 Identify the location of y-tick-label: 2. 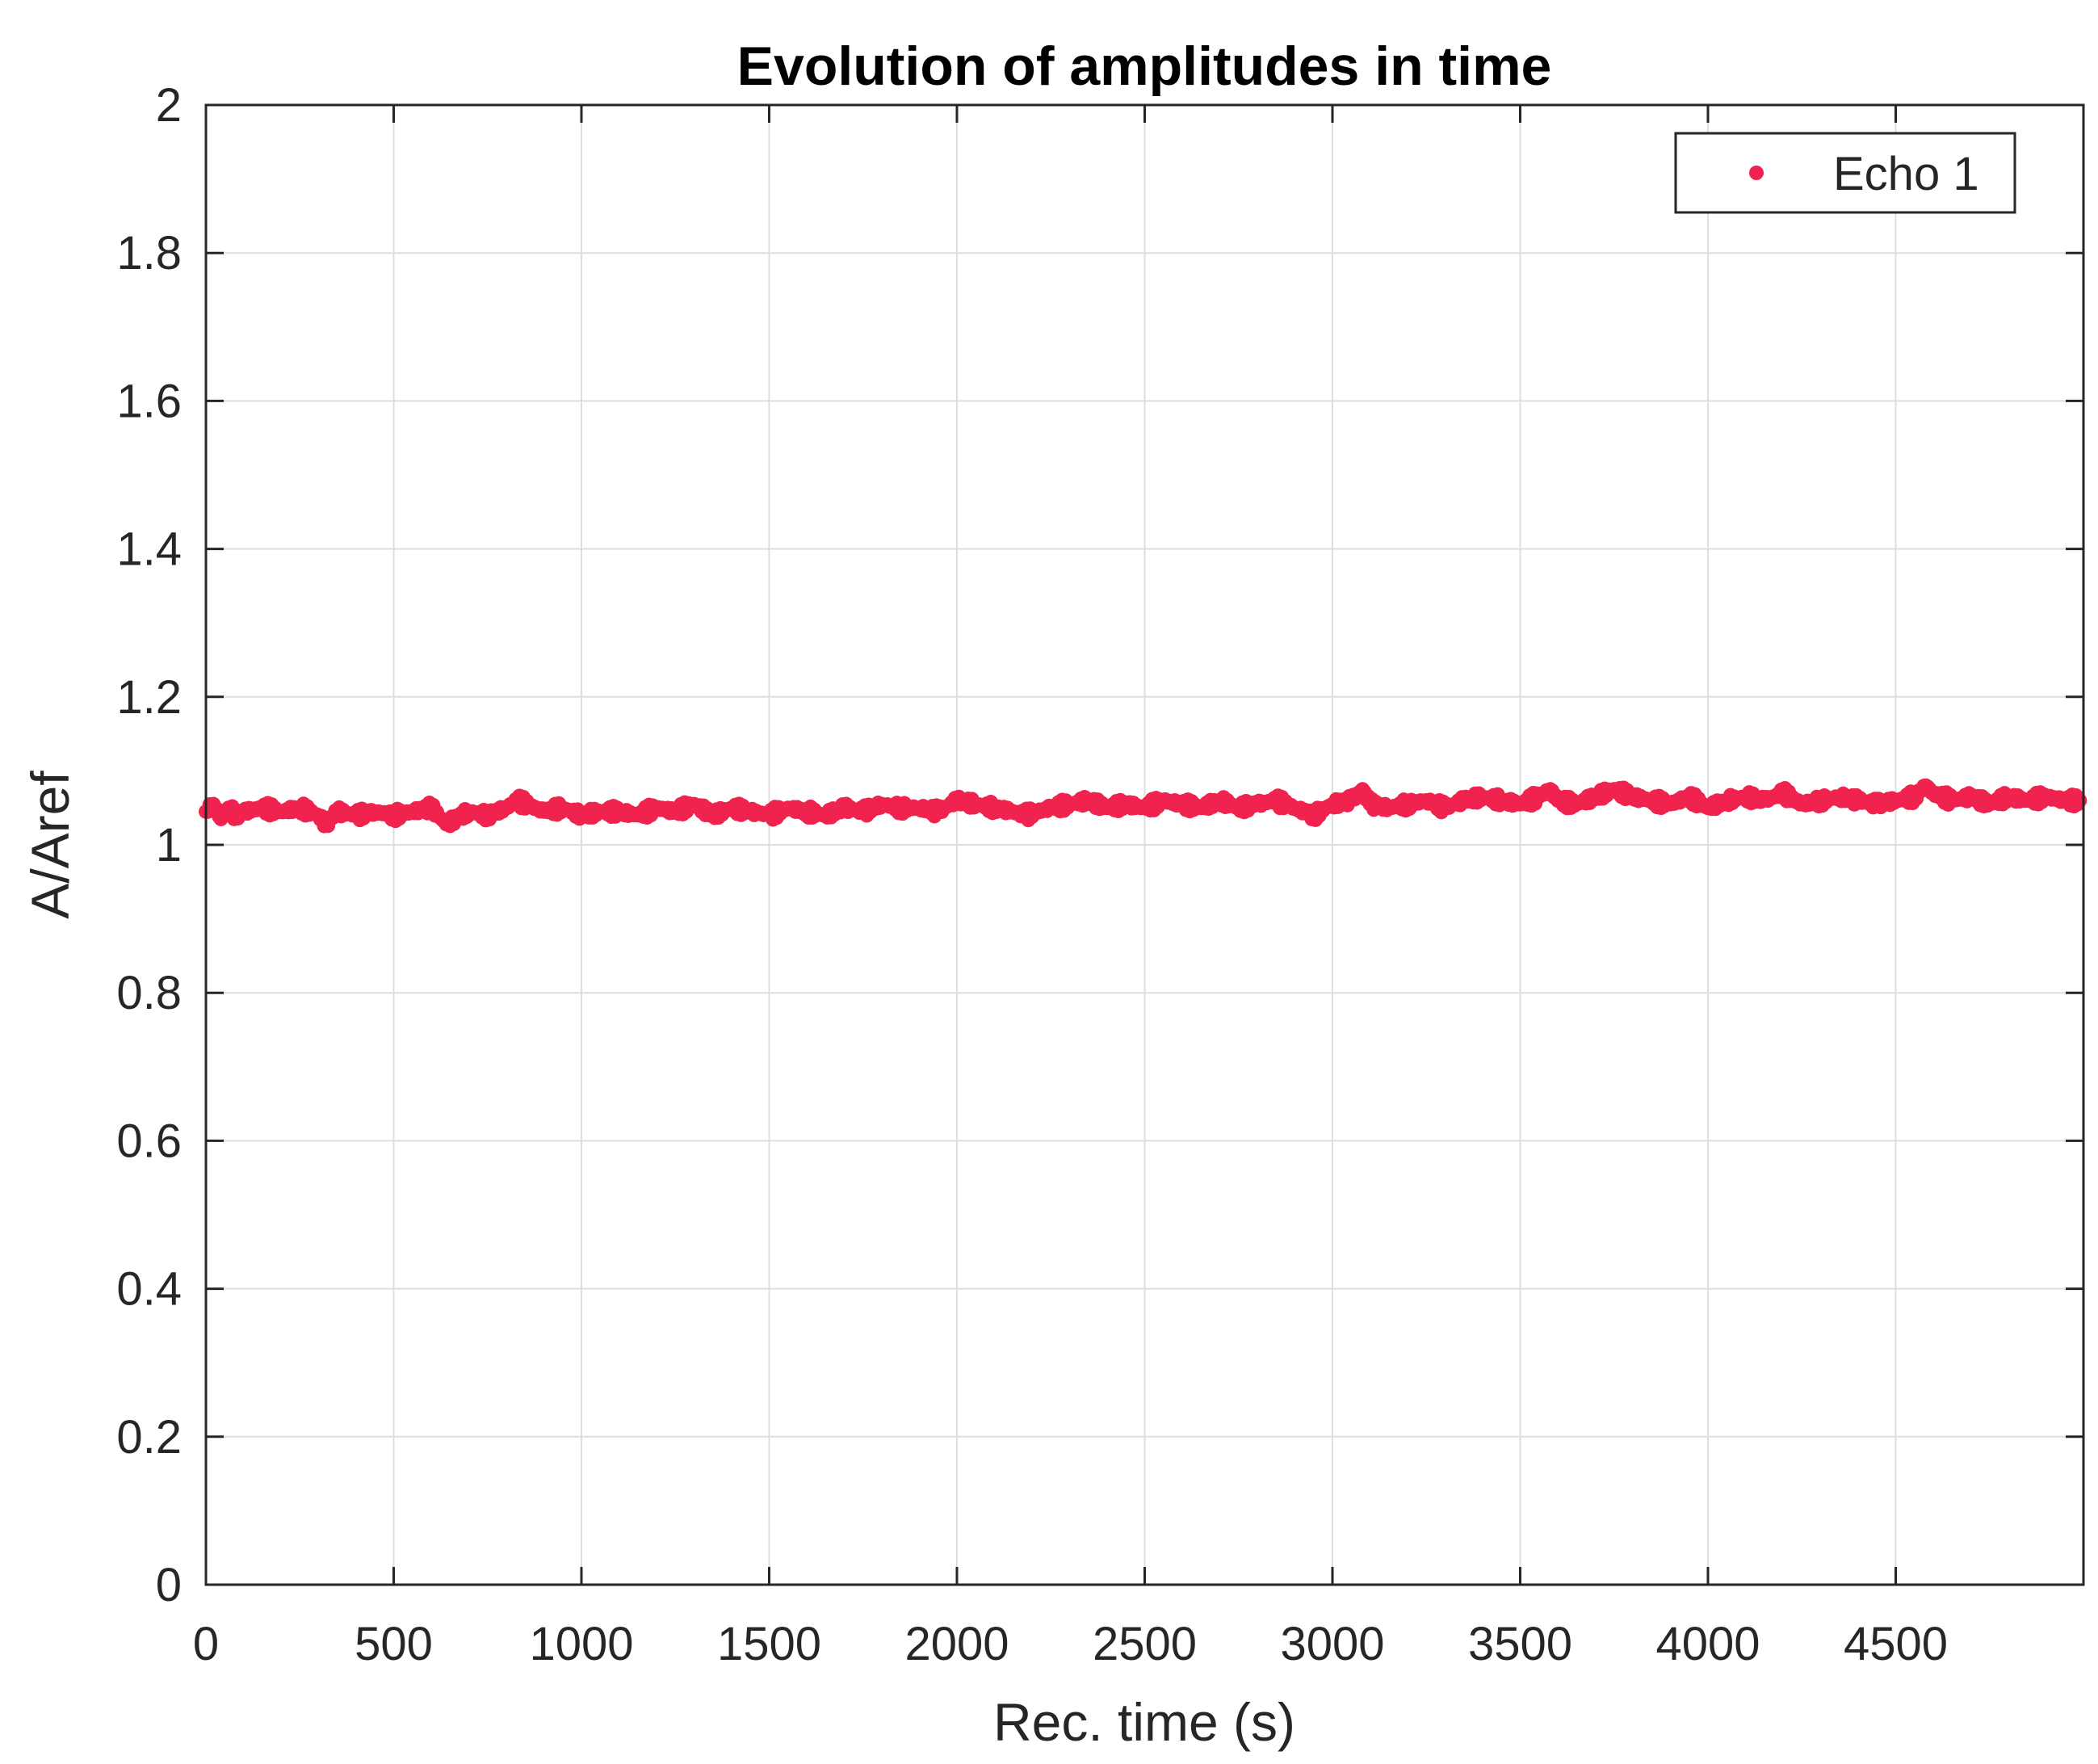
(169, 105).